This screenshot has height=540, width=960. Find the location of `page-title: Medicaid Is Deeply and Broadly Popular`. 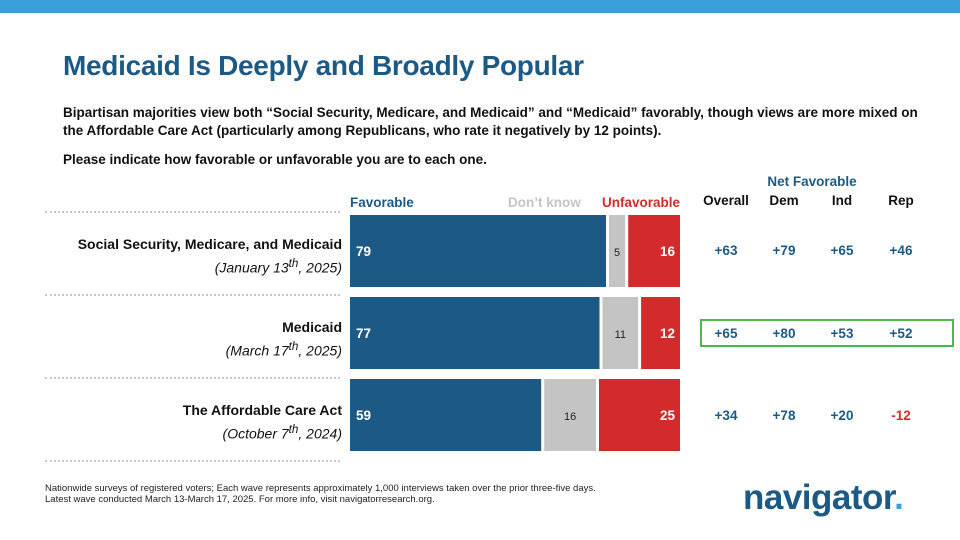

page-title: Medicaid Is Deeply and Broadly Popular is located at coordinates (323, 65).